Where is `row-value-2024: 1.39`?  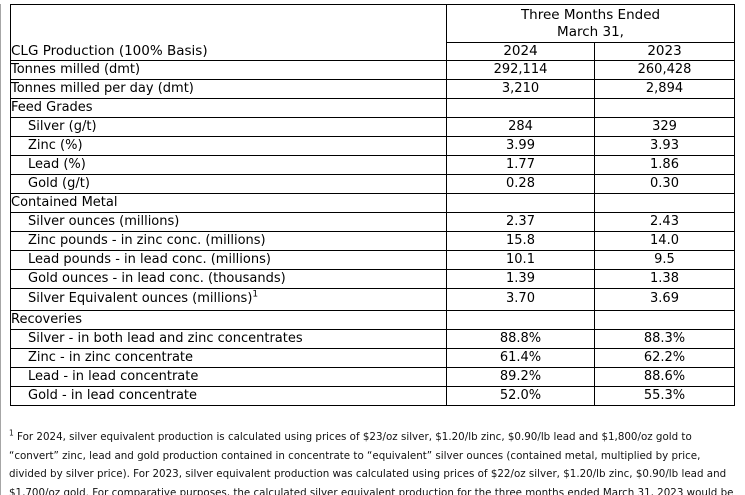
row-value-2024: 1.39 is located at coordinates (520, 279).